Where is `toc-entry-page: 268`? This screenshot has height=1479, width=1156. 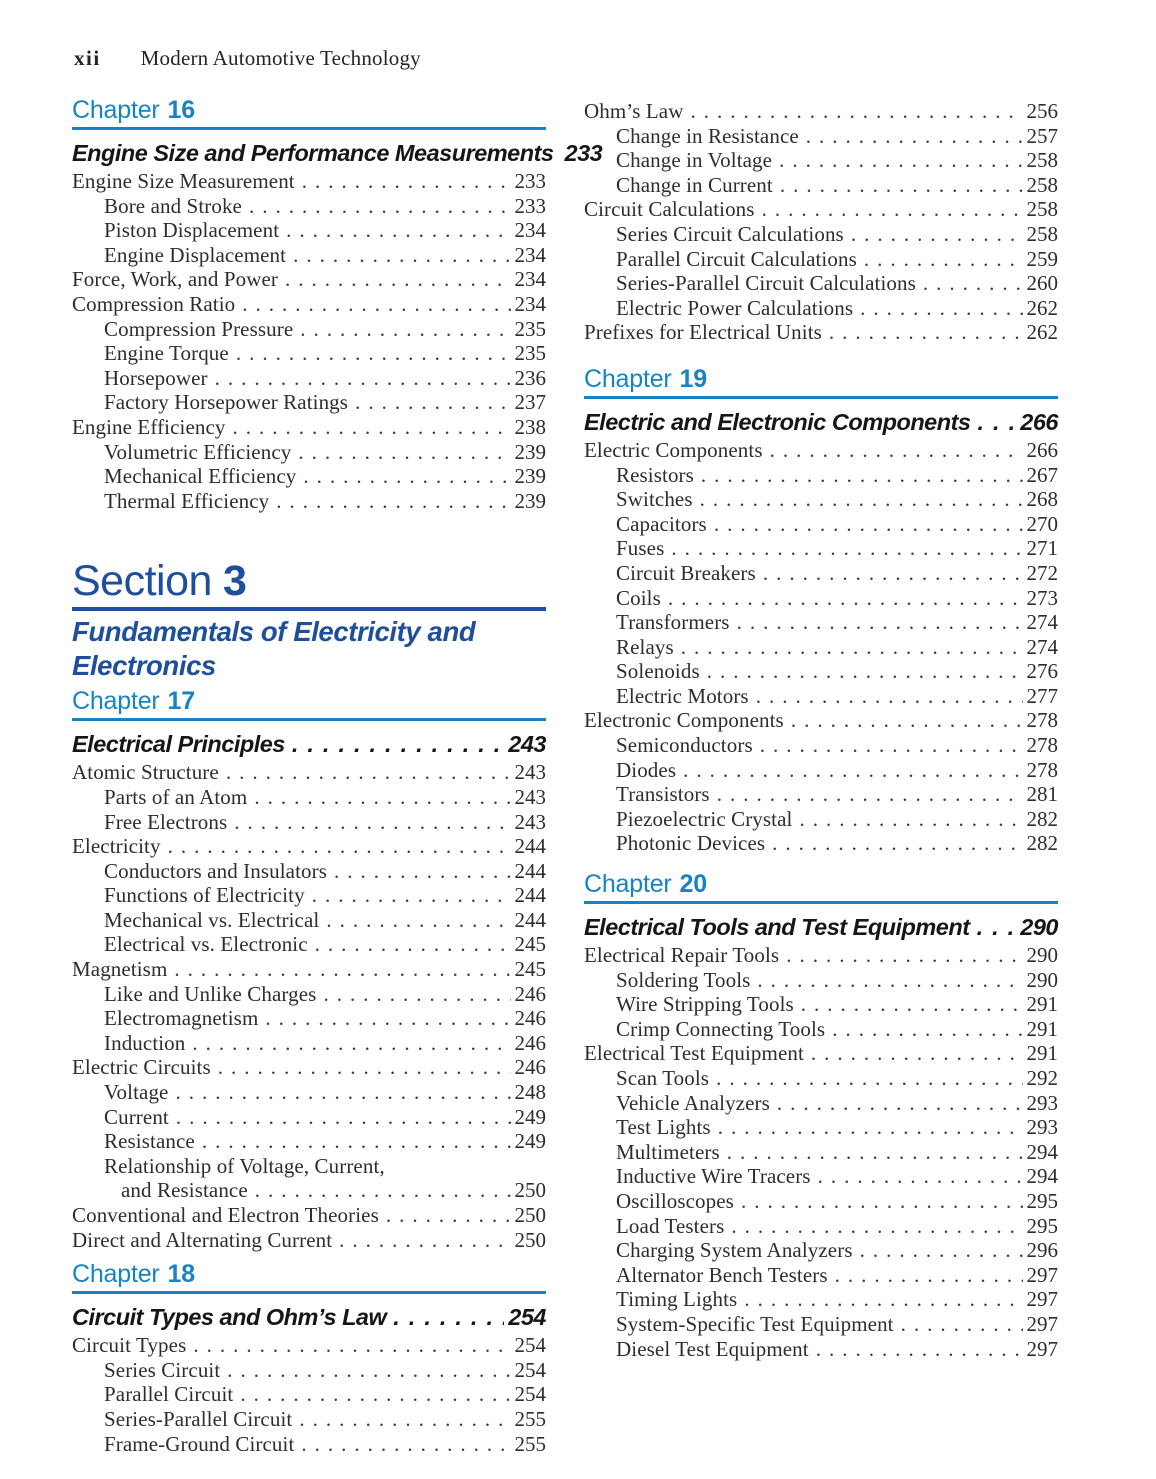
toc-entry-page: 268 is located at coordinates (1042, 499).